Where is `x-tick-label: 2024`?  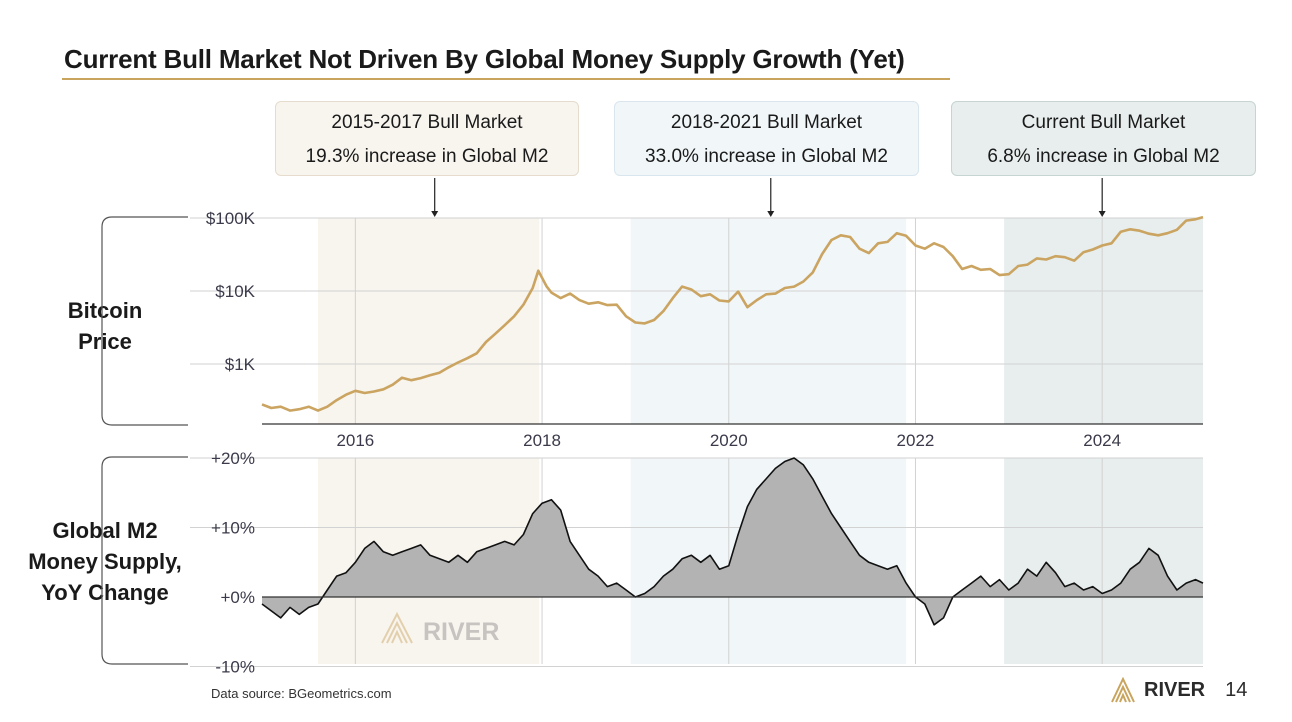
x-tick-label: 2024 is located at coordinates (1102, 440).